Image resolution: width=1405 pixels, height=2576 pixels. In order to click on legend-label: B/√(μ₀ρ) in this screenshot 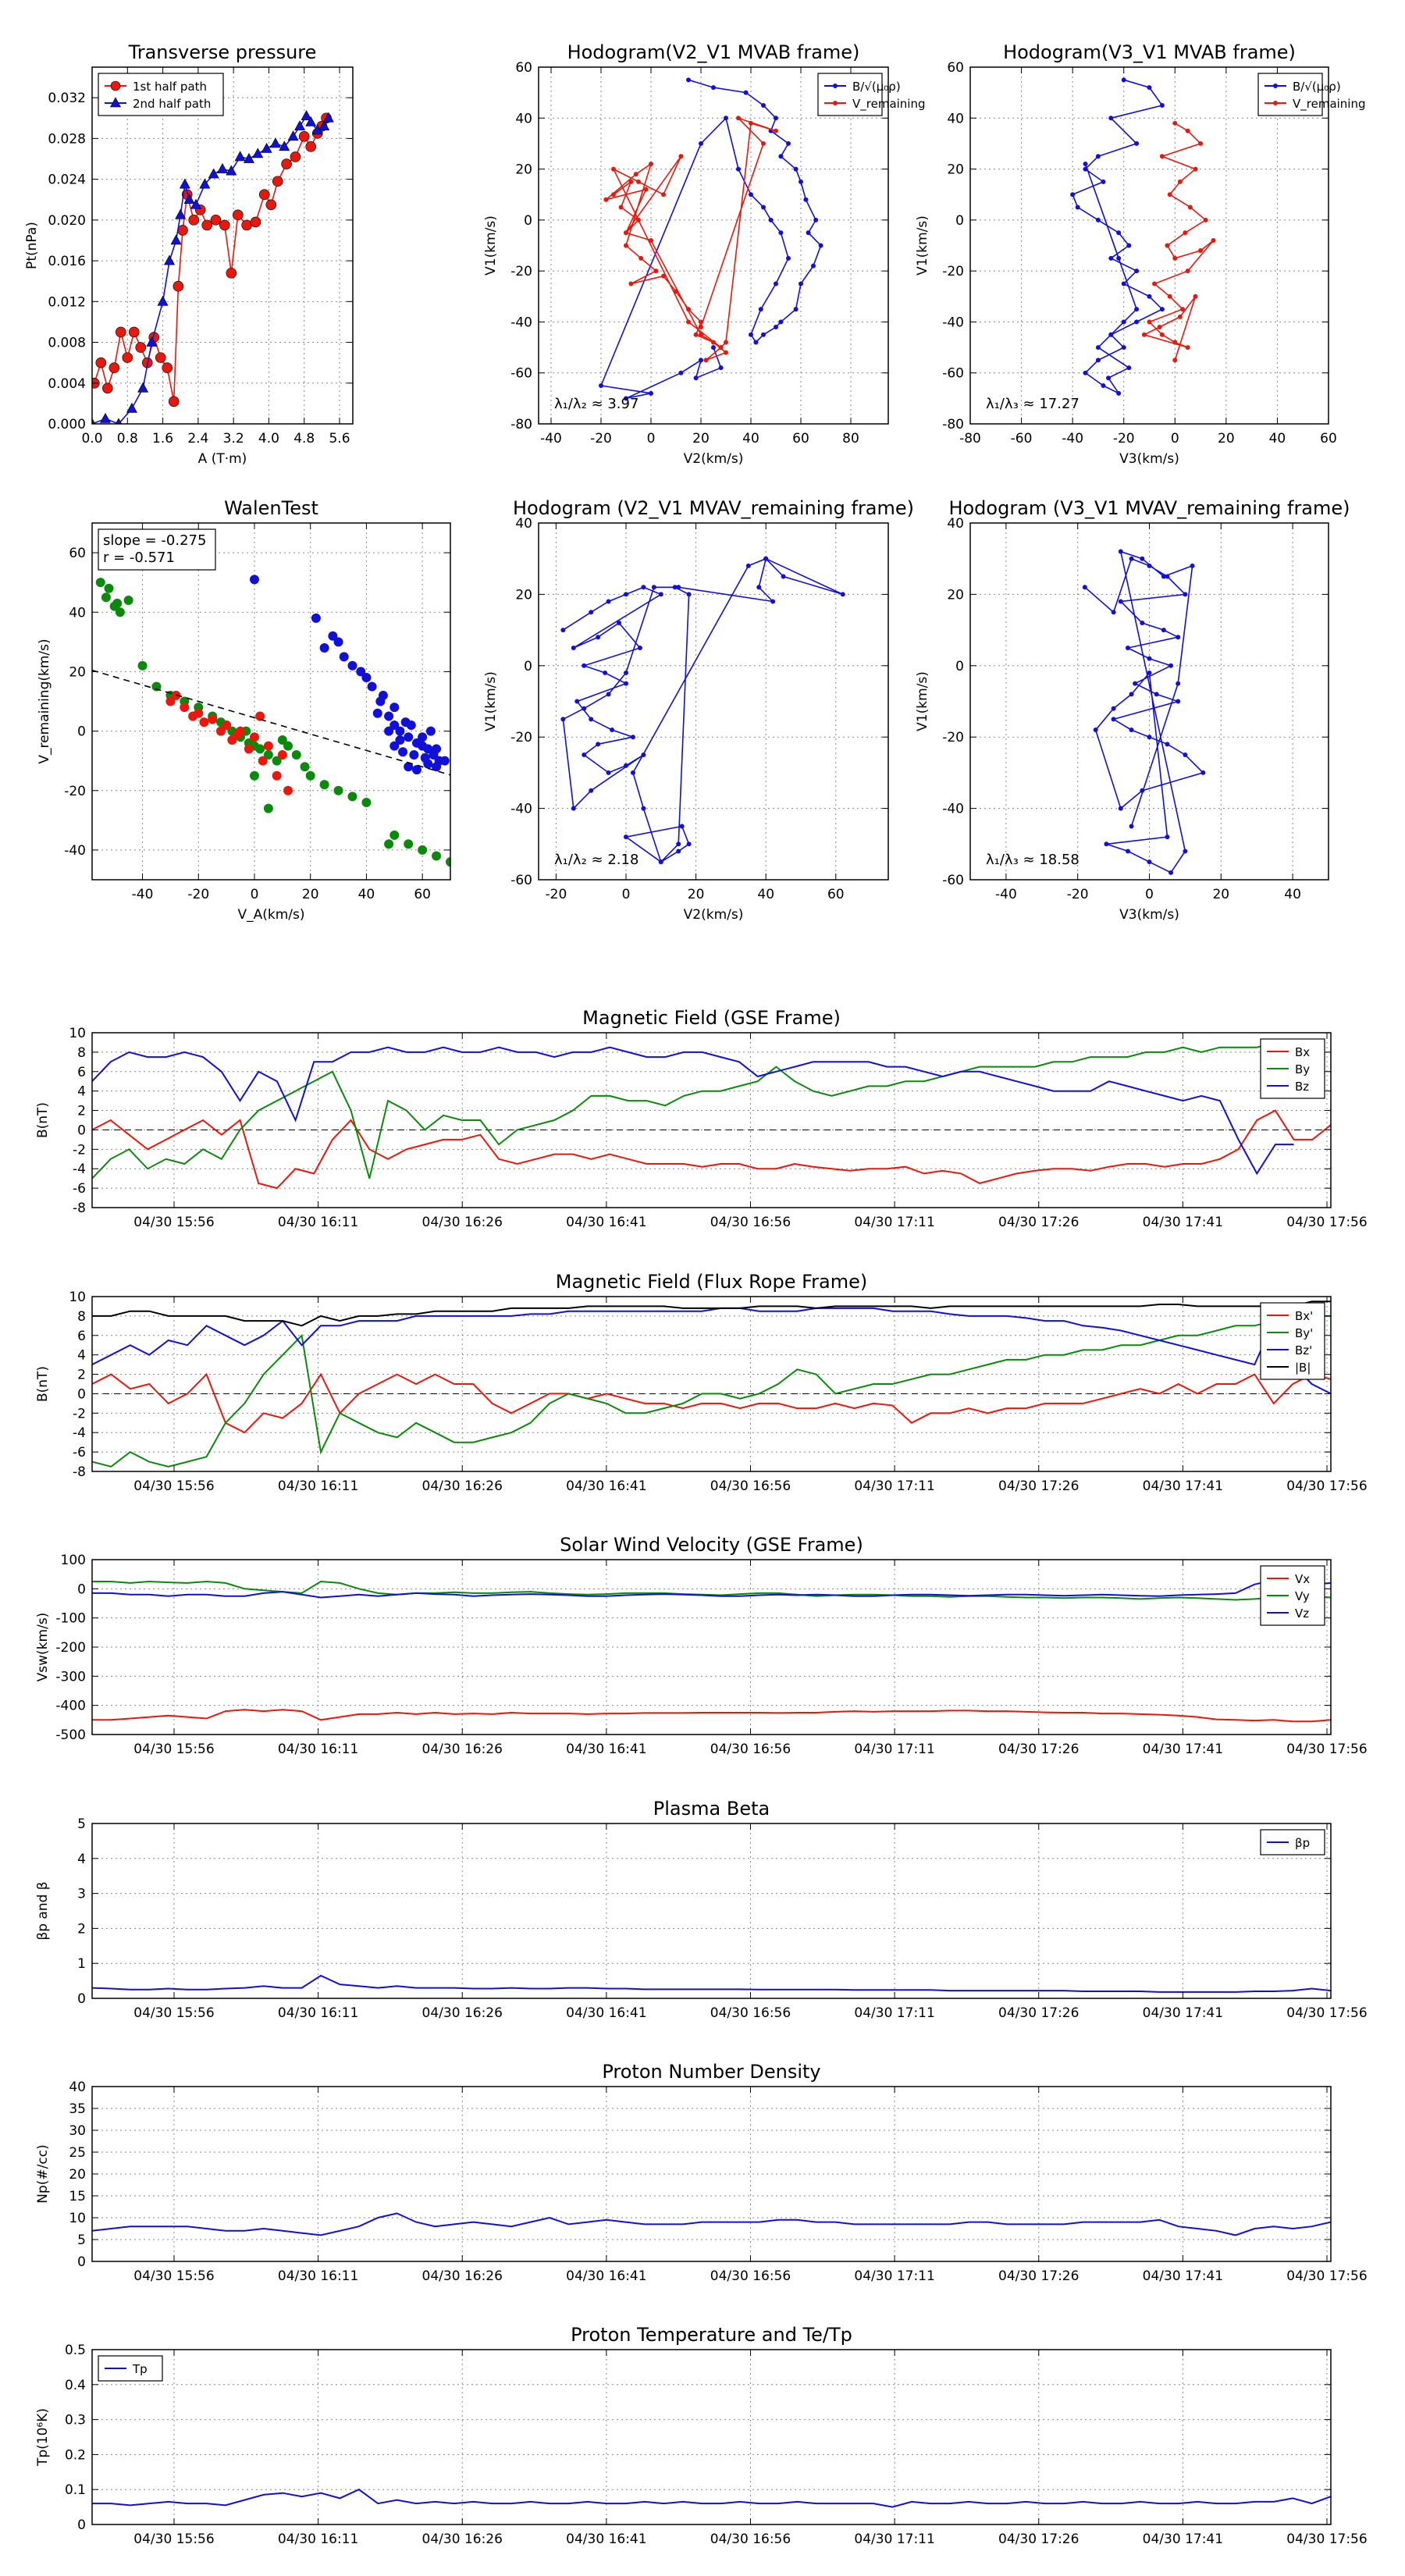, I will do `click(1317, 87)`.